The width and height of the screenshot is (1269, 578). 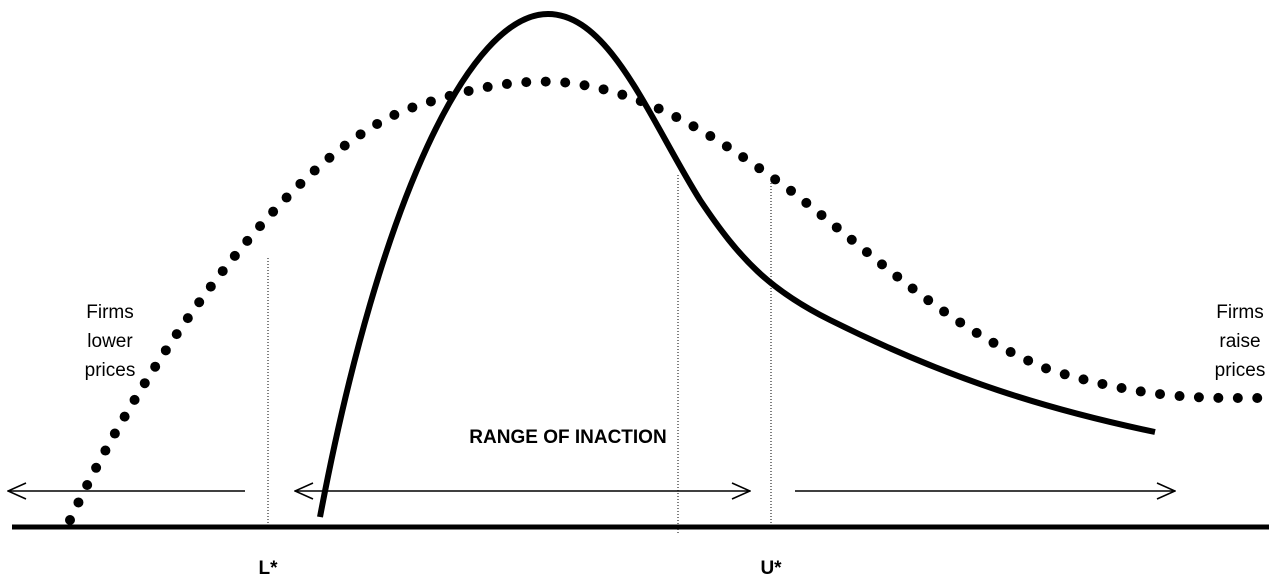 I want to click on range-label: RANGE OF INACTION, so click(x=567, y=437).